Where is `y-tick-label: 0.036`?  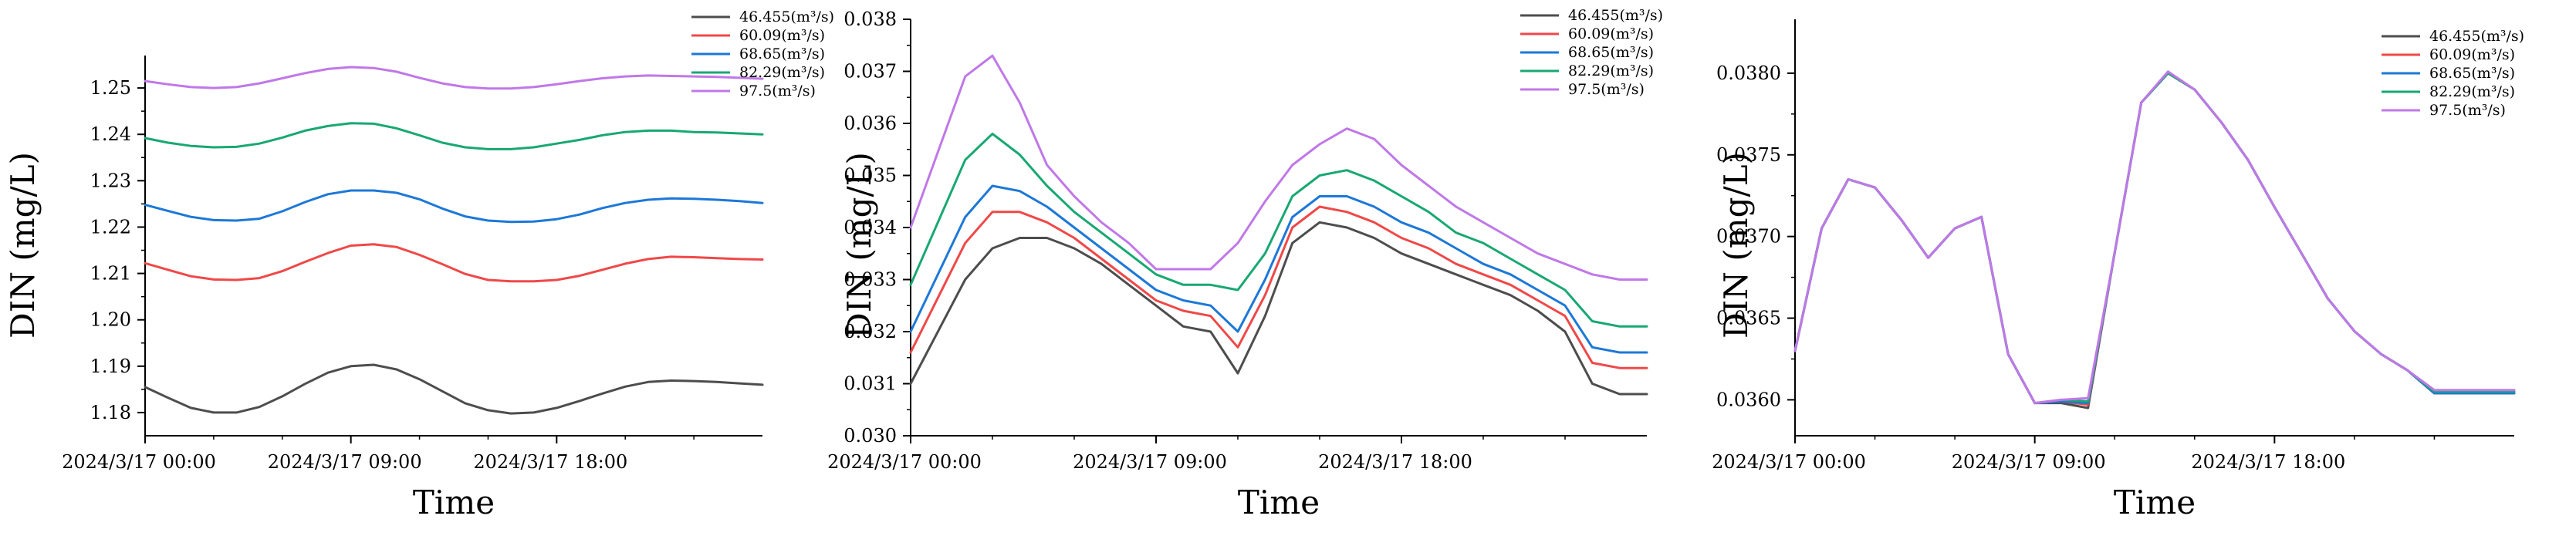 y-tick-label: 0.036 is located at coordinates (870, 123).